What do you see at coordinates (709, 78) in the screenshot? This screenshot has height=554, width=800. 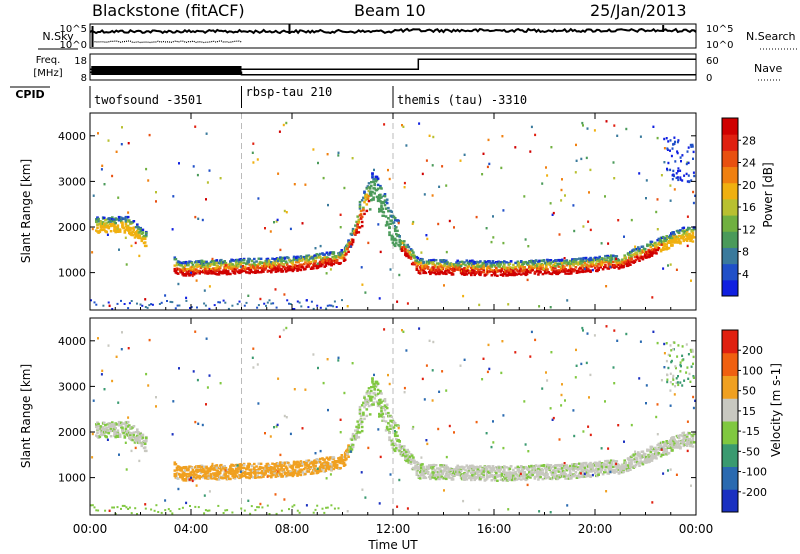 I see `nave-tick-bottom: 0` at bounding box center [709, 78].